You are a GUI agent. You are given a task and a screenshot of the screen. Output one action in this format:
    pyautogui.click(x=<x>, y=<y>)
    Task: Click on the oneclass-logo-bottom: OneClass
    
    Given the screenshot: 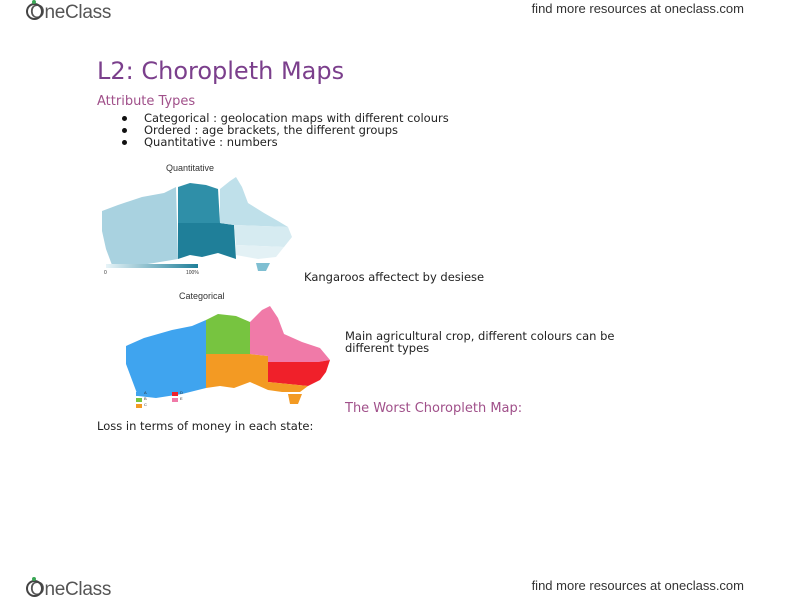 What is the action you would take?
    pyautogui.click(x=69, y=589)
    